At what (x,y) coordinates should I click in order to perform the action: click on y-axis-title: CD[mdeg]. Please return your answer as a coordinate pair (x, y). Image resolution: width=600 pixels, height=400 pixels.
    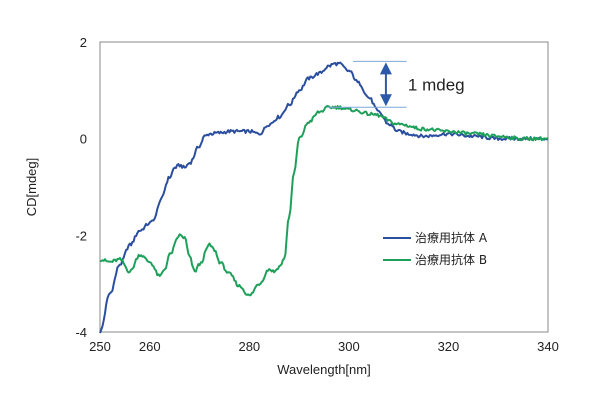
    Looking at the image, I should click on (31, 187).